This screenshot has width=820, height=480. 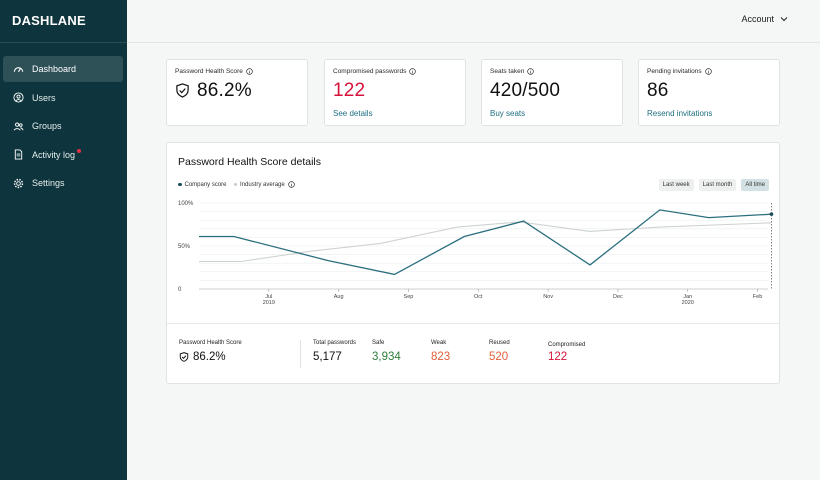 I want to click on sidebar-item-label: Dashboard, so click(x=54, y=69).